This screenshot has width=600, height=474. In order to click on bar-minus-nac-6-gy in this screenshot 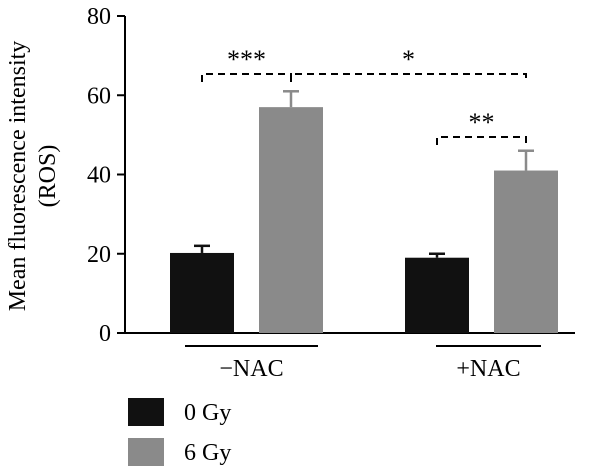, I will do `click(291, 220)`.